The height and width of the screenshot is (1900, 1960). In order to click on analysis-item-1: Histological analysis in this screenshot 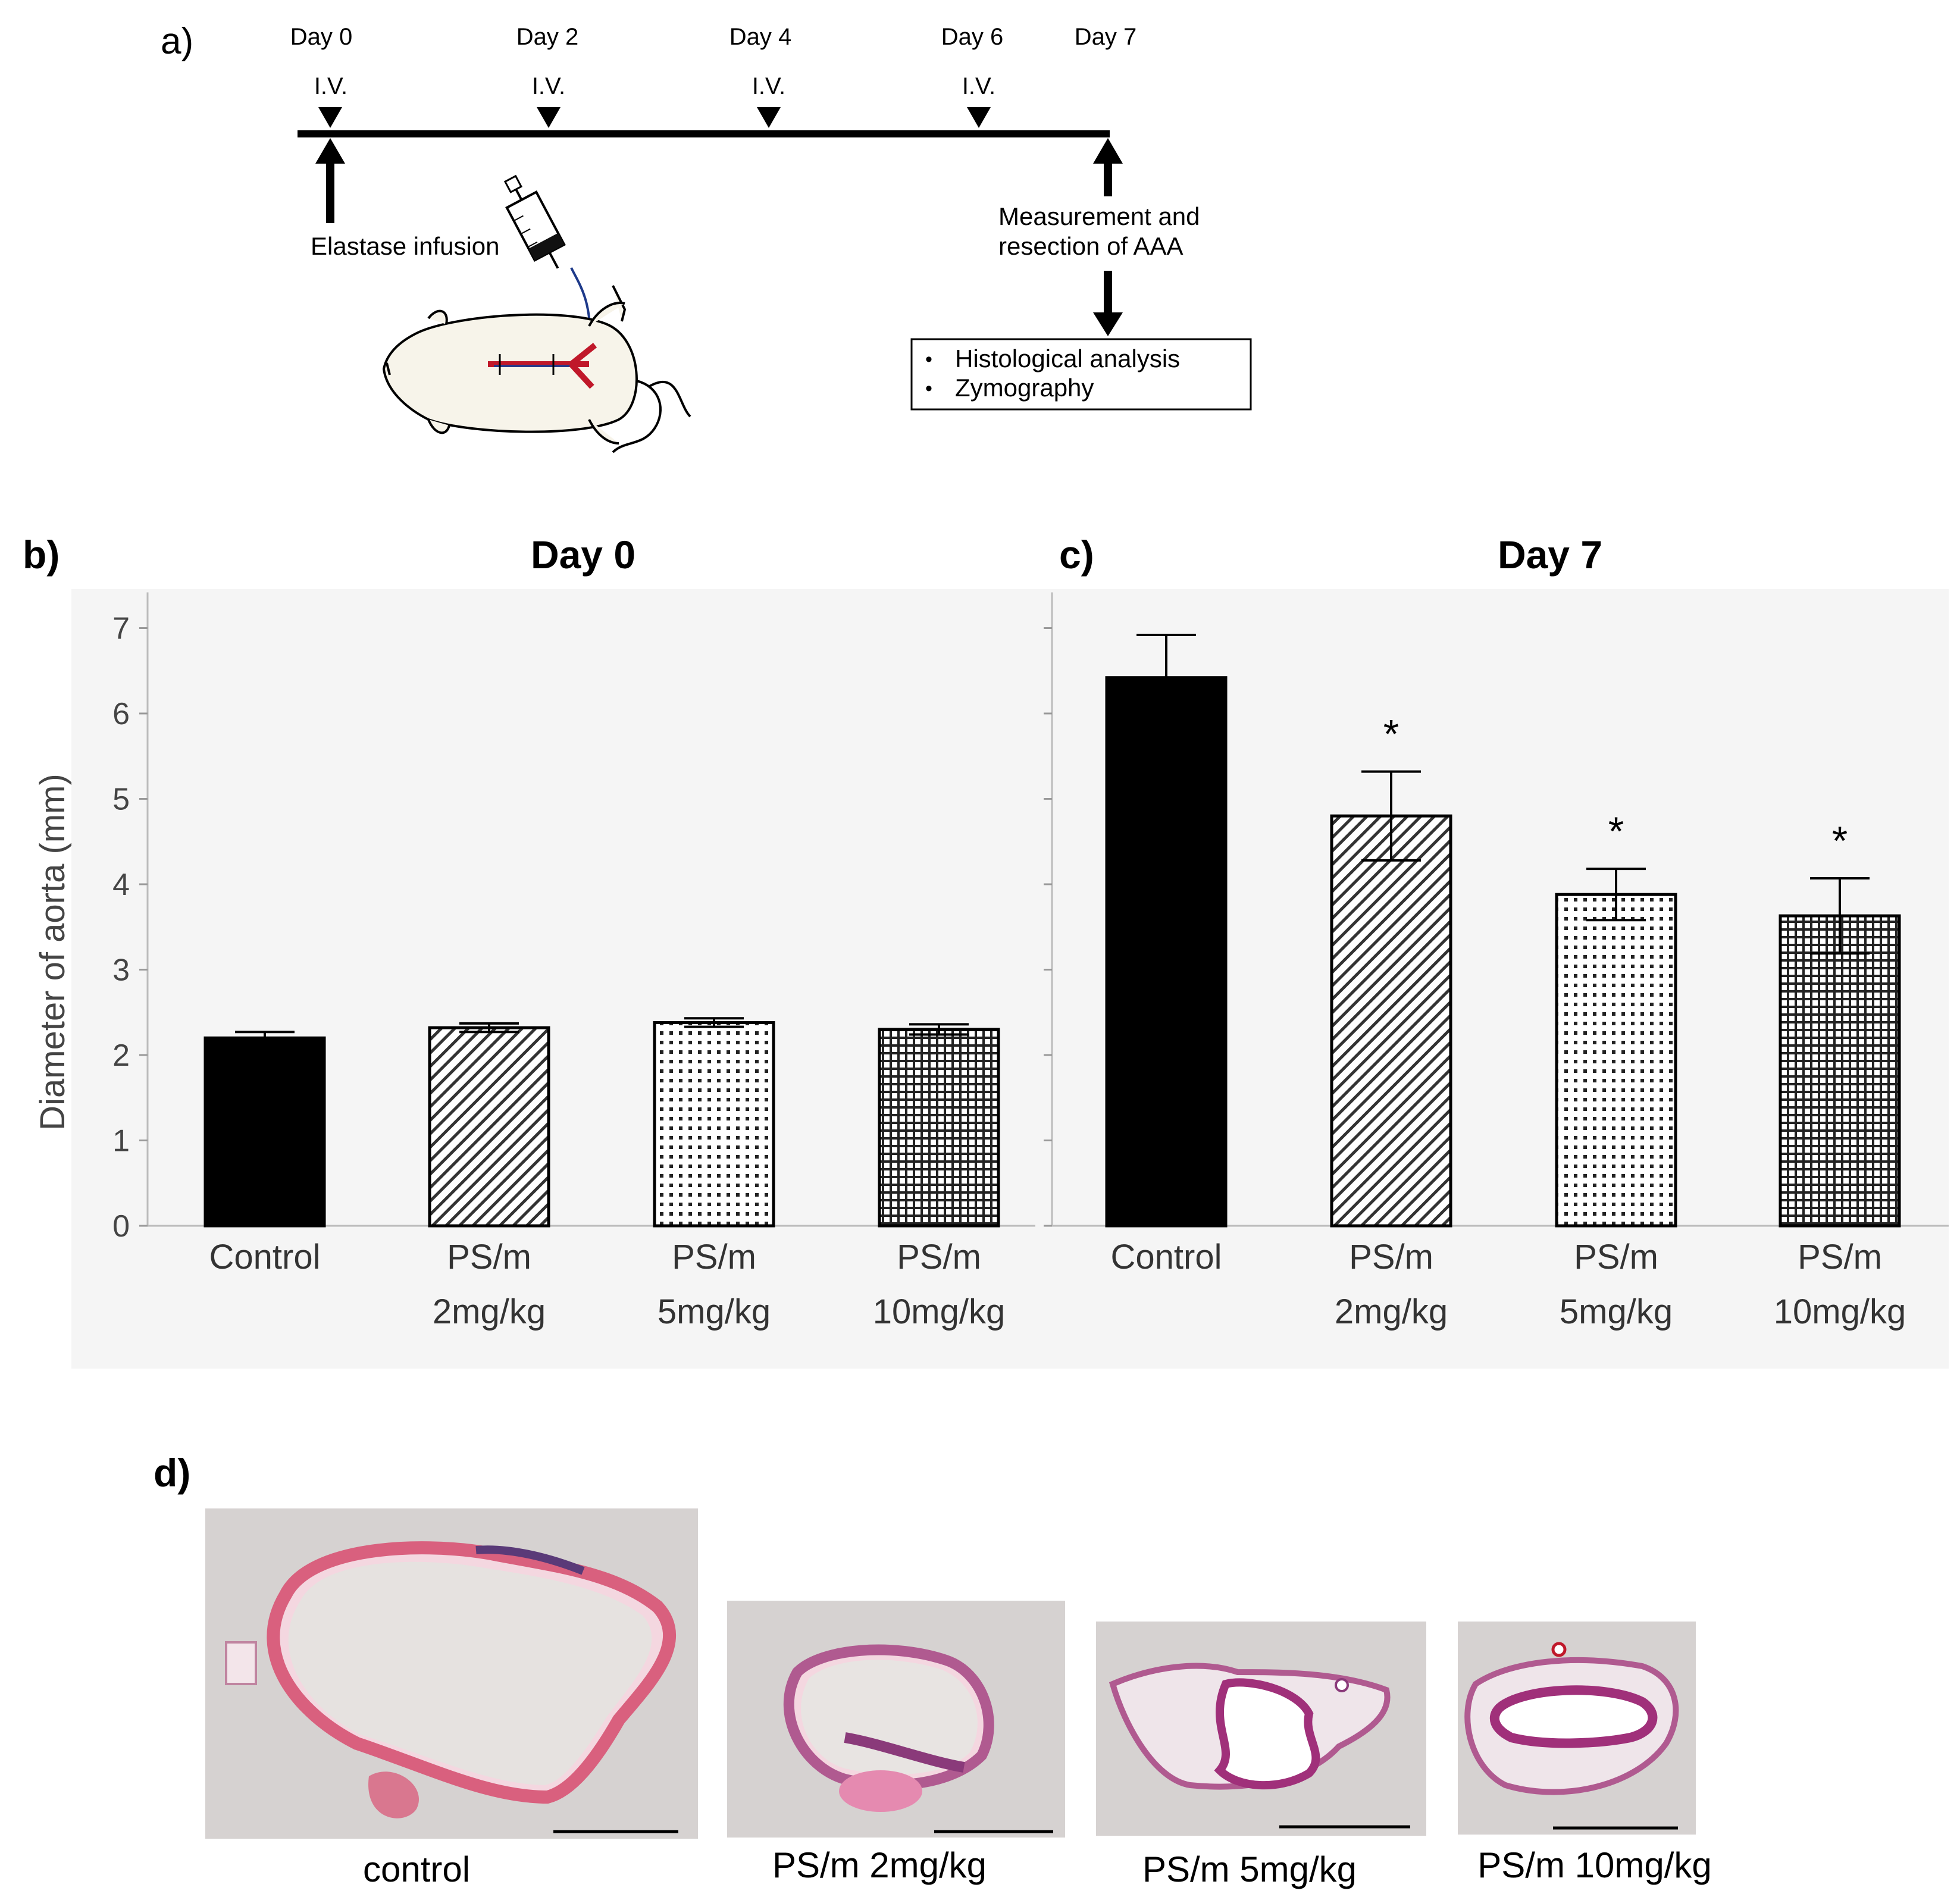, I will do `click(1067, 359)`.